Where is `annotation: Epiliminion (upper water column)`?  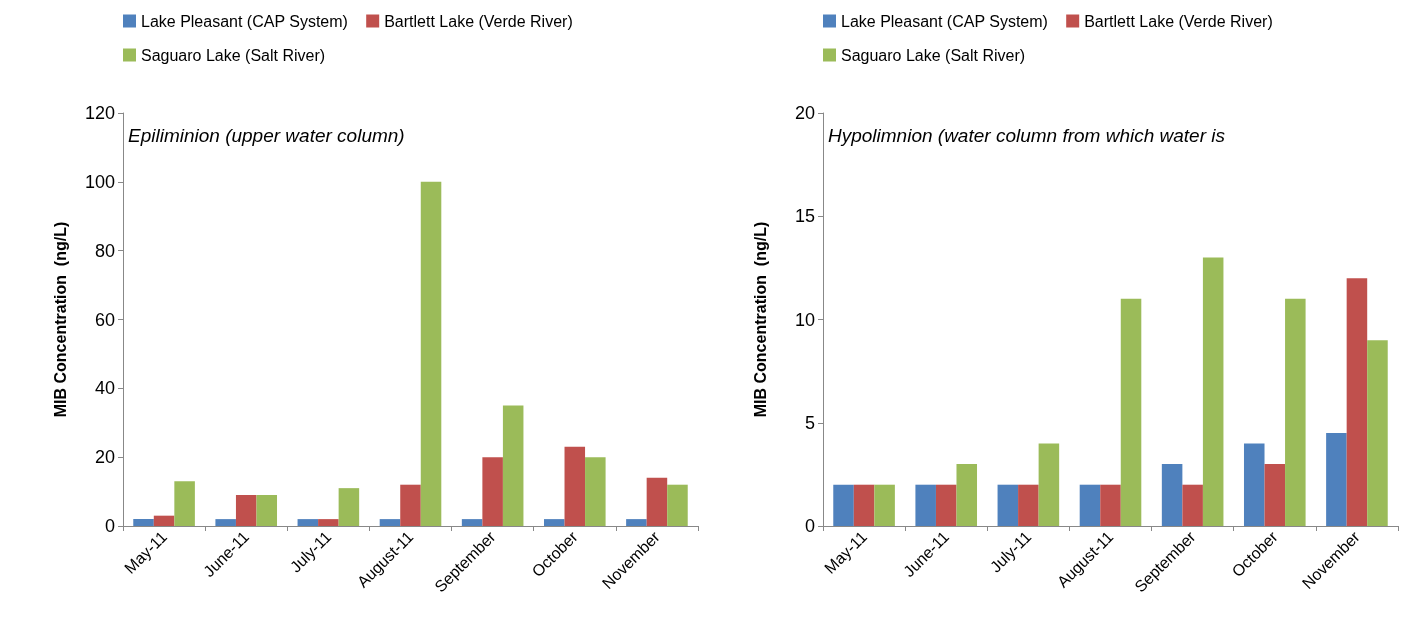
annotation: Epiliminion (upper water column) is located at coordinates (266, 135).